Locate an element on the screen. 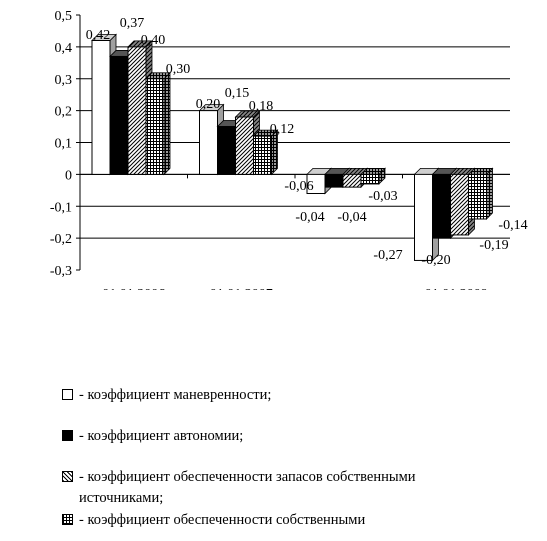  legend-label: - коэффициент маневренности; is located at coordinates (175, 395).